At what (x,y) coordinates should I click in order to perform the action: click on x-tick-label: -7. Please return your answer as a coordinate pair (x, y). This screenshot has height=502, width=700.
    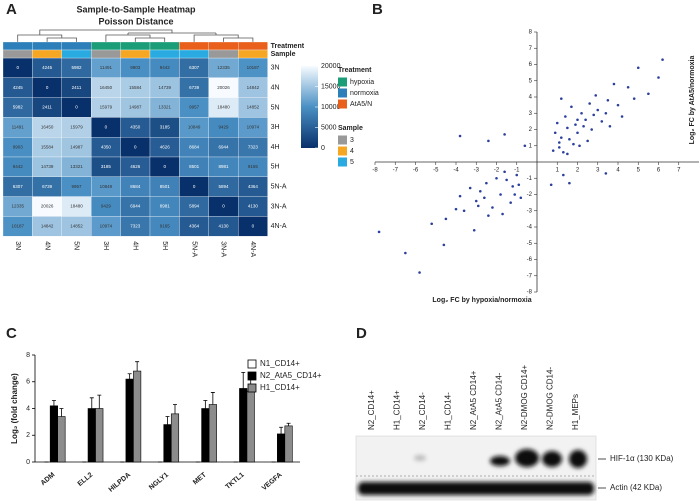
    Looking at the image, I should click on (396, 171).